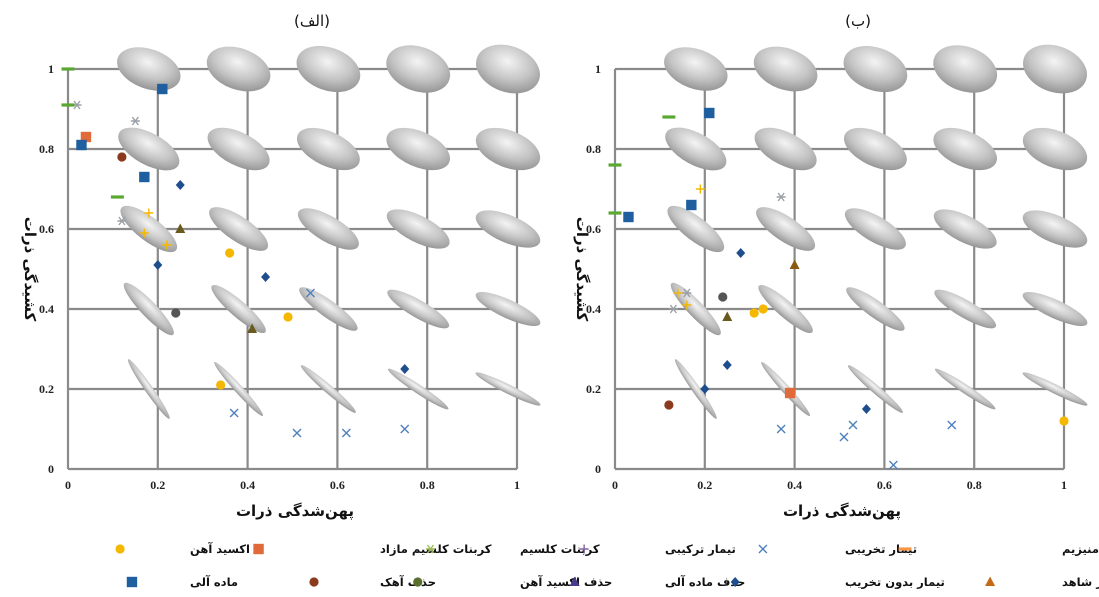  What do you see at coordinates (566, 582) in the screenshot?
I see `legend-label: حذف اکسید آهن` at bounding box center [566, 582].